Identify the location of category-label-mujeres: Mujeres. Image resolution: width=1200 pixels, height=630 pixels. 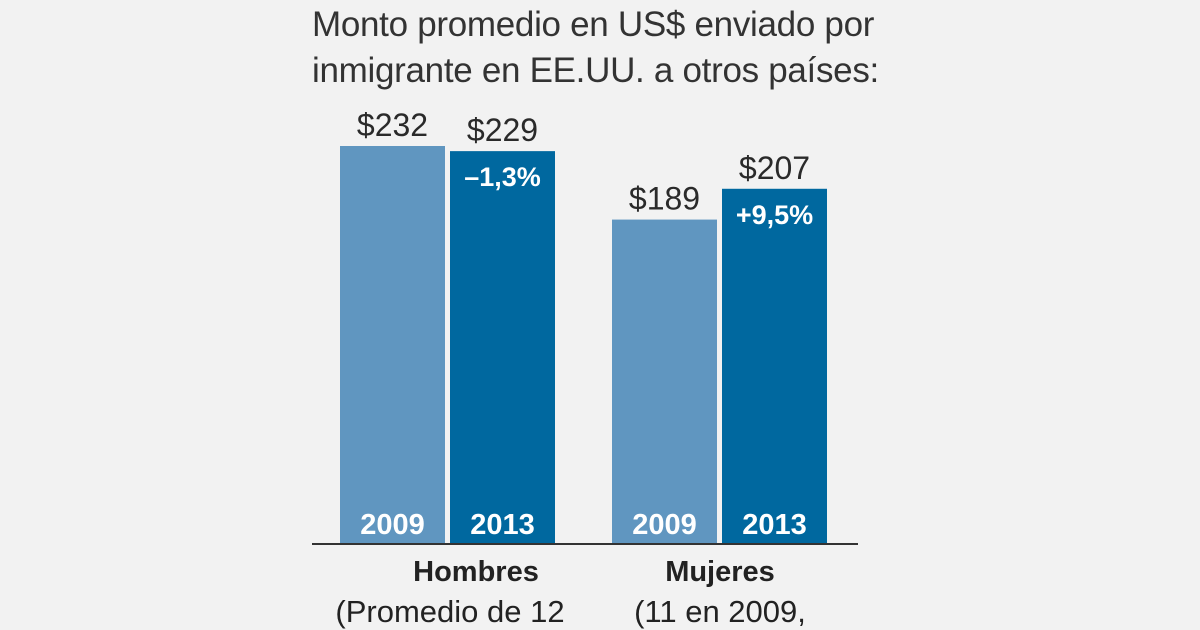
(720, 572).